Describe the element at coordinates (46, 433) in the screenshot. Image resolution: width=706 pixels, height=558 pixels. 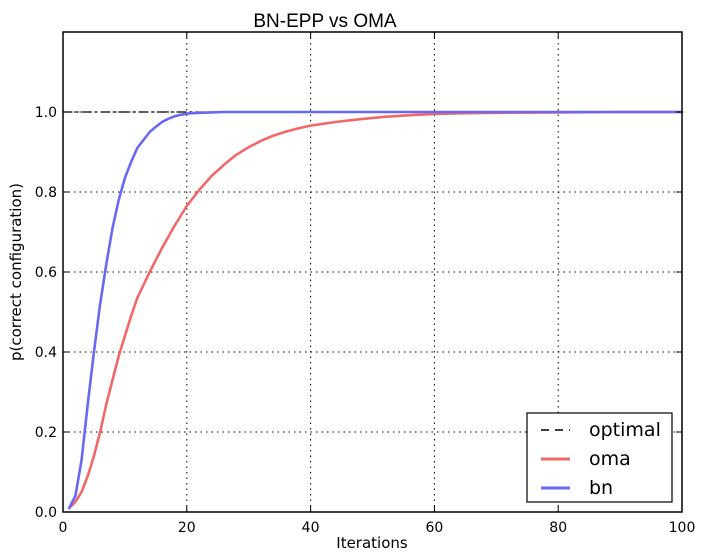
I see `y-tick-label: 0.2` at that location.